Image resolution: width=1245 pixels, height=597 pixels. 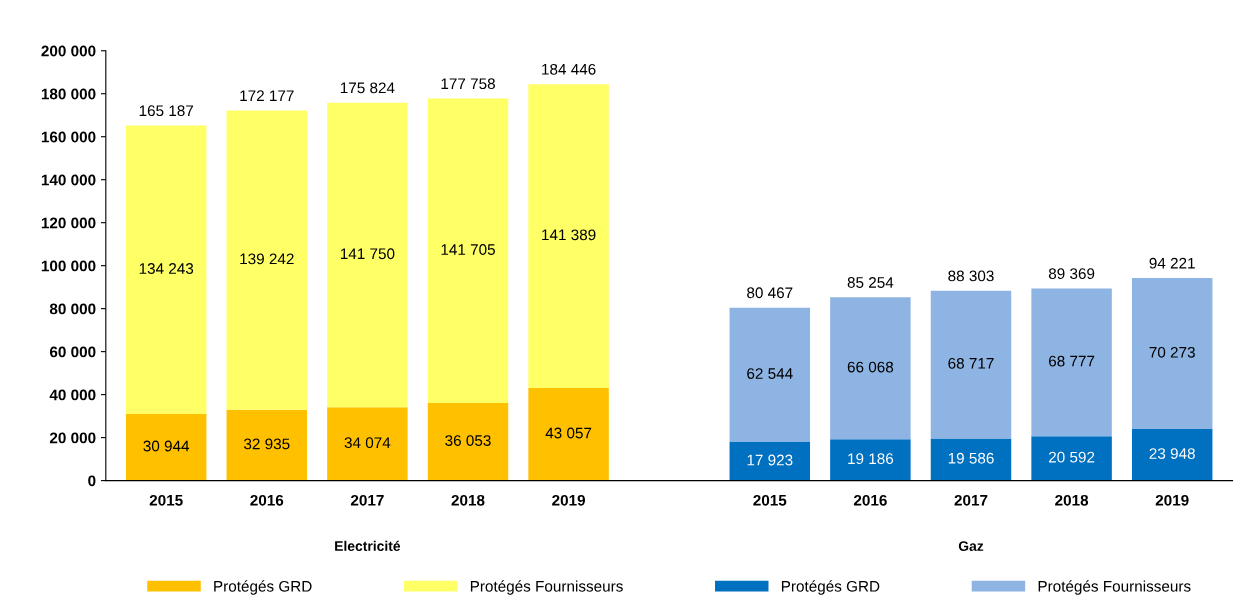 What do you see at coordinates (468, 84) in the screenshot?
I see `total-label: 177 758` at bounding box center [468, 84].